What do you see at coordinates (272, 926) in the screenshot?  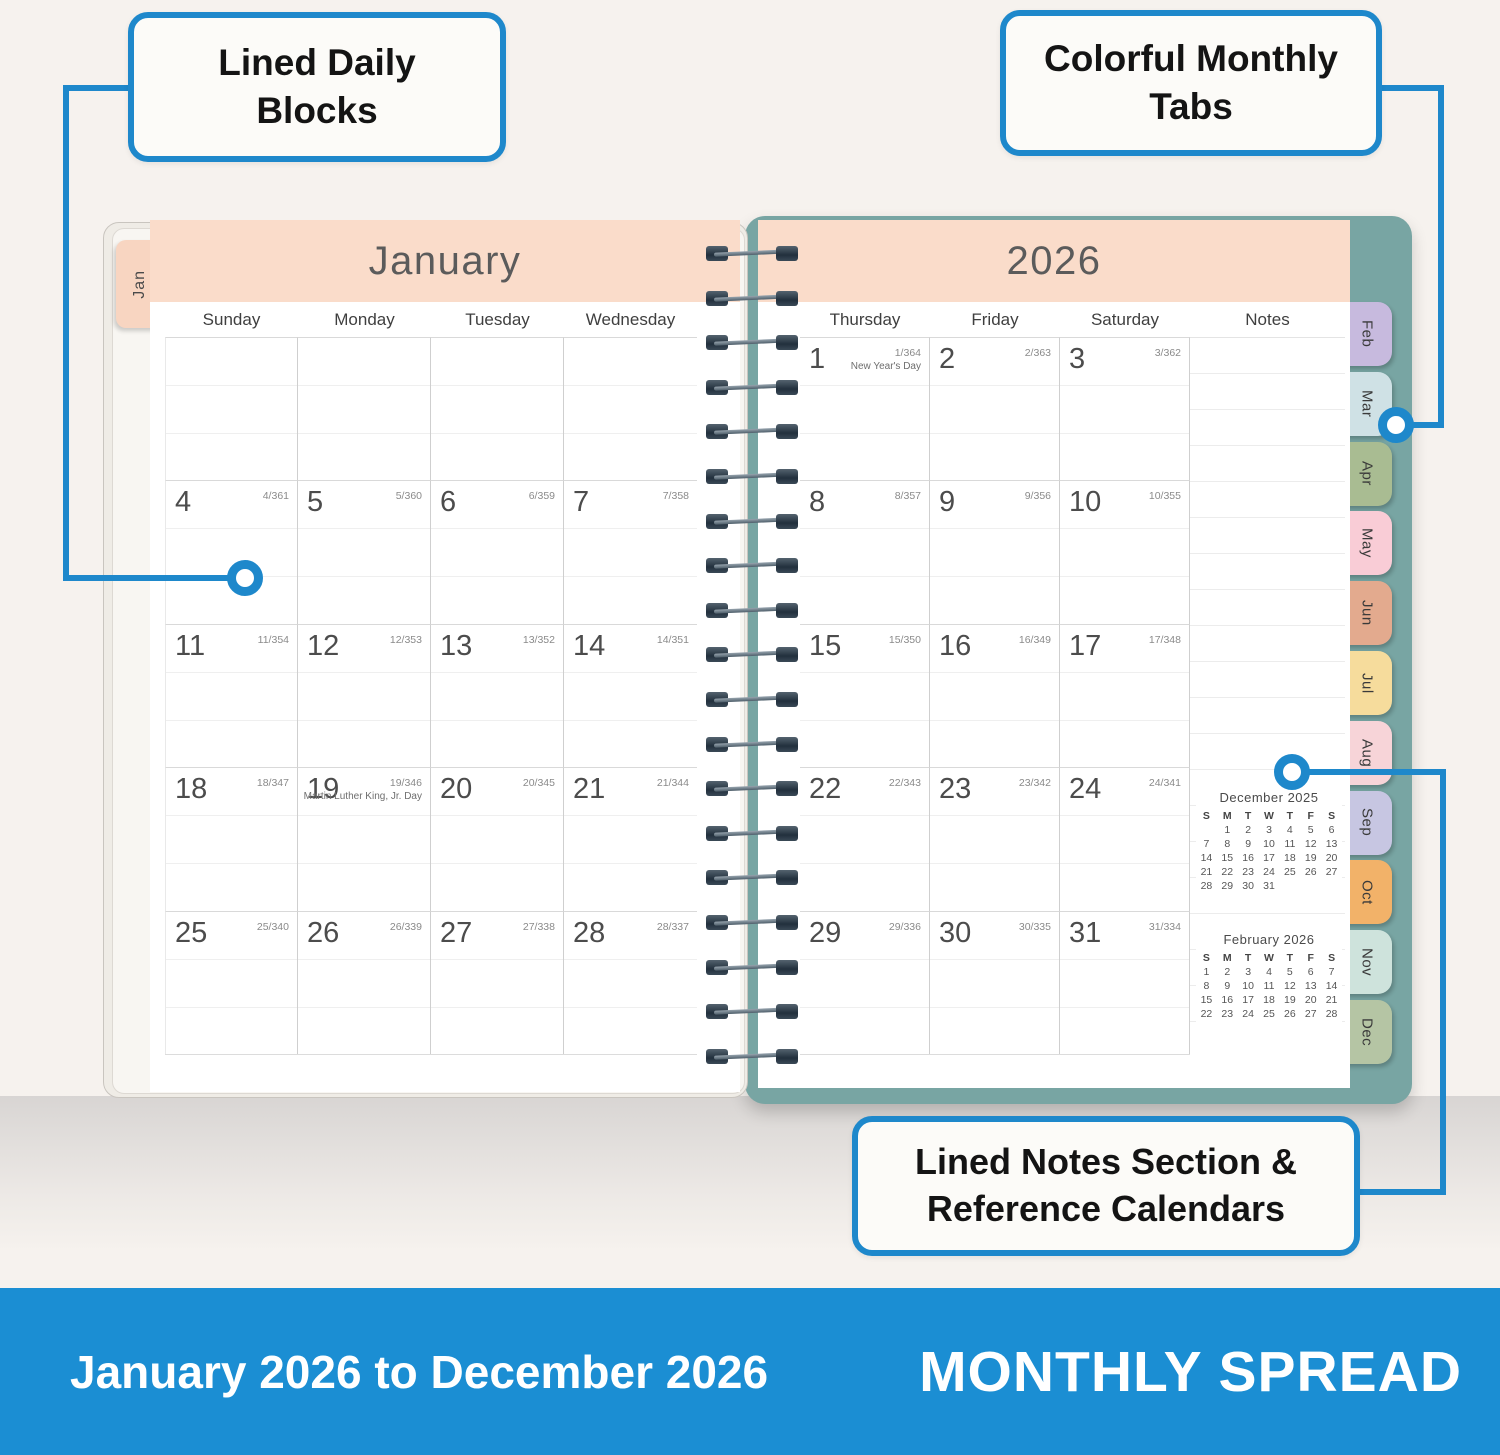 I see `julian-date: 25/340` at bounding box center [272, 926].